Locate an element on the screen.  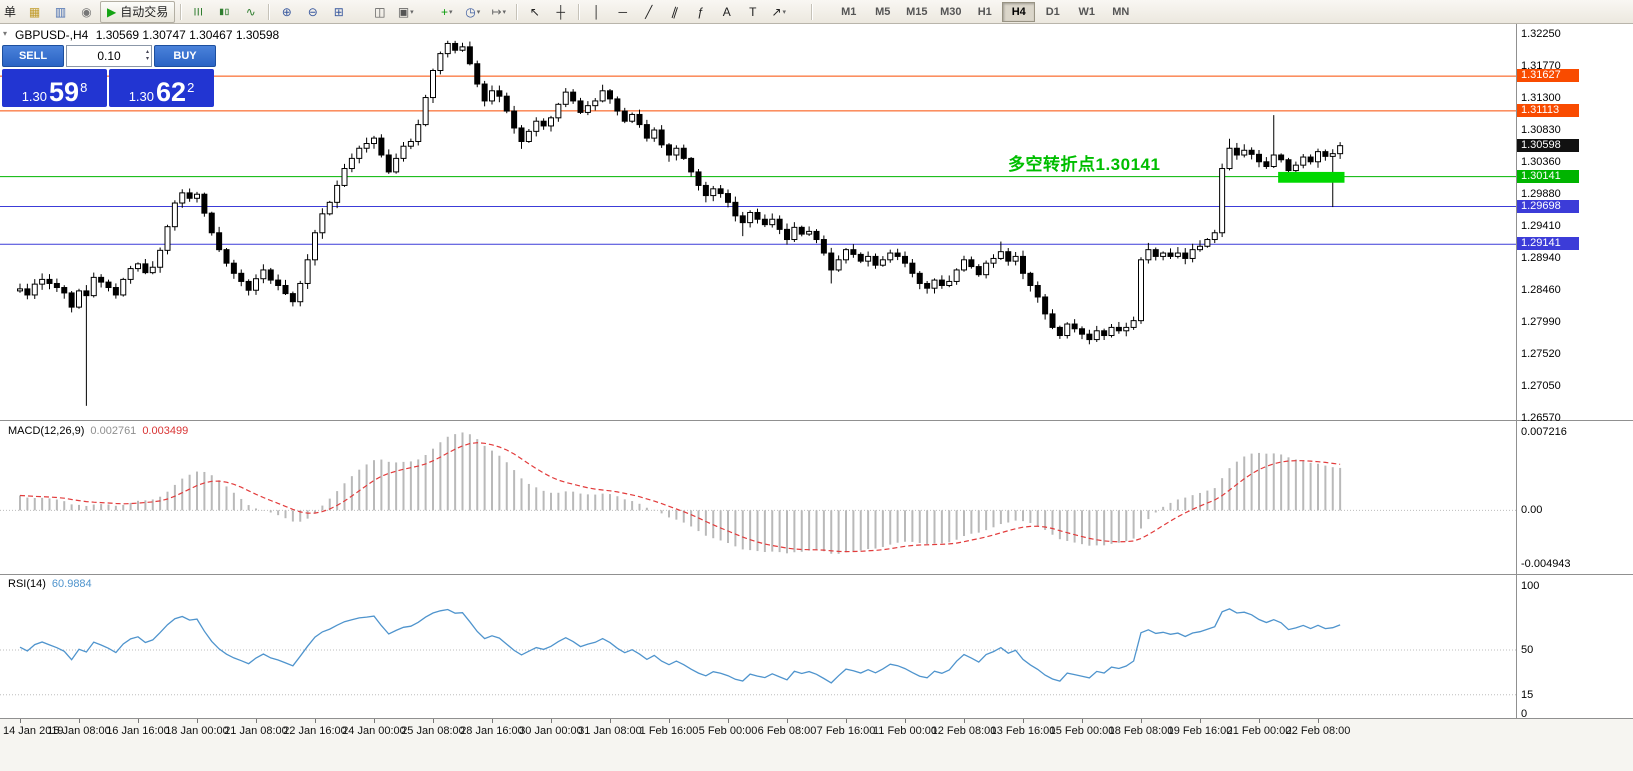
buy-price-display: 1.30 62 2 is located at coordinates (161, 88).